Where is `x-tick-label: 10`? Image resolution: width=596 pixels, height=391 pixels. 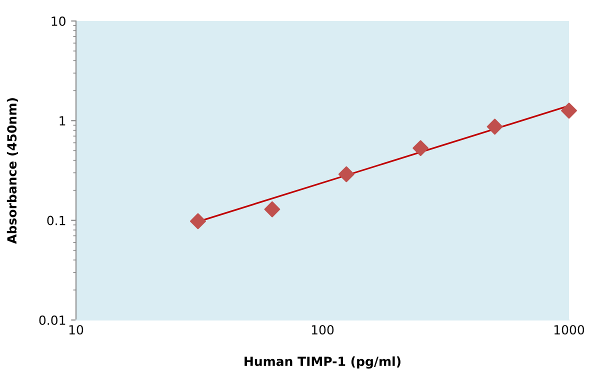
x-tick-label: 10 is located at coordinates (76, 330).